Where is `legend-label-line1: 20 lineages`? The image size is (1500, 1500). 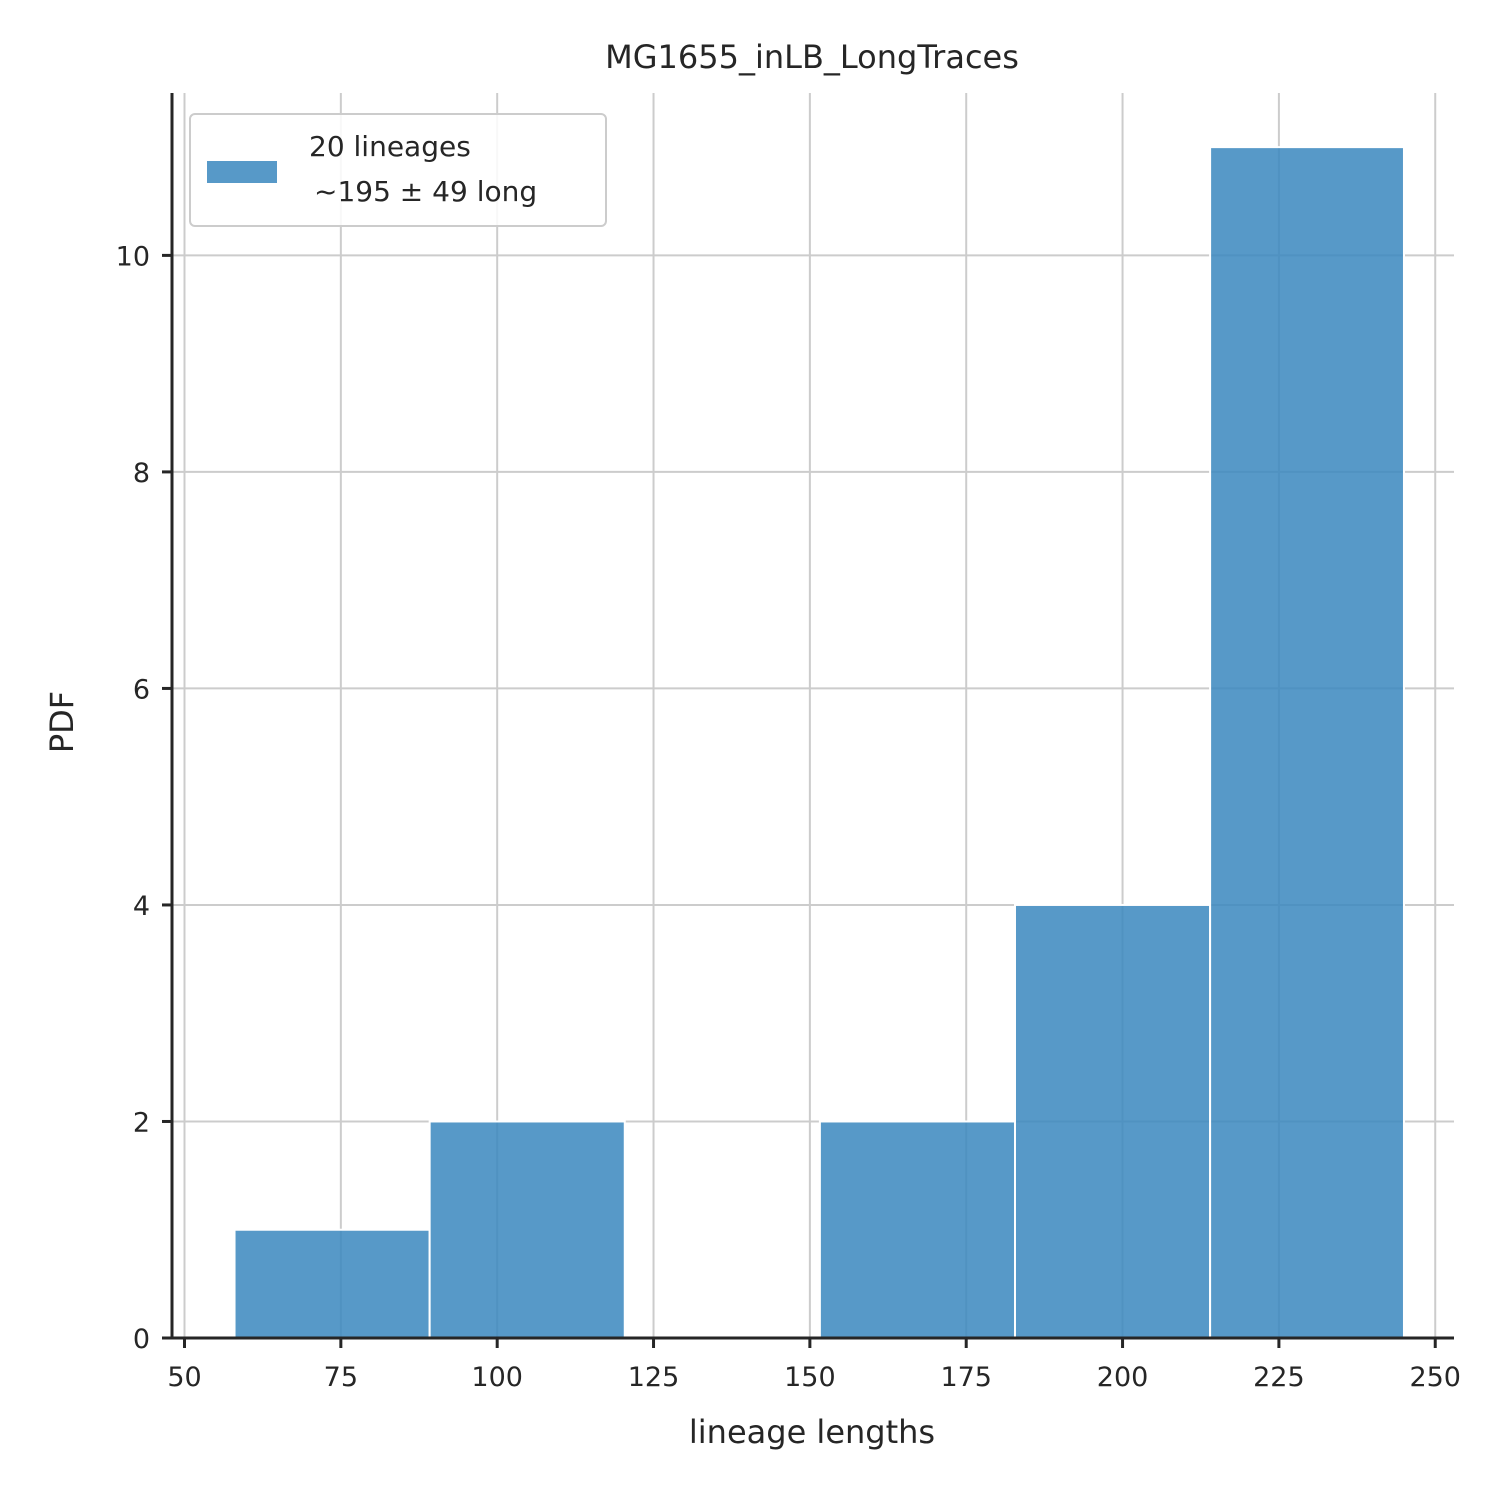
legend-label-line1: 20 lineages is located at coordinates (390, 146).